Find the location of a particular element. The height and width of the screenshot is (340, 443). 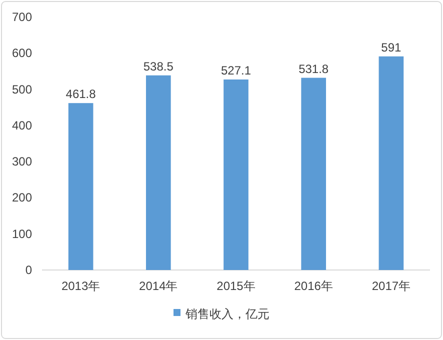

y-tick-label: 0 is located at coordinates (28, 270).